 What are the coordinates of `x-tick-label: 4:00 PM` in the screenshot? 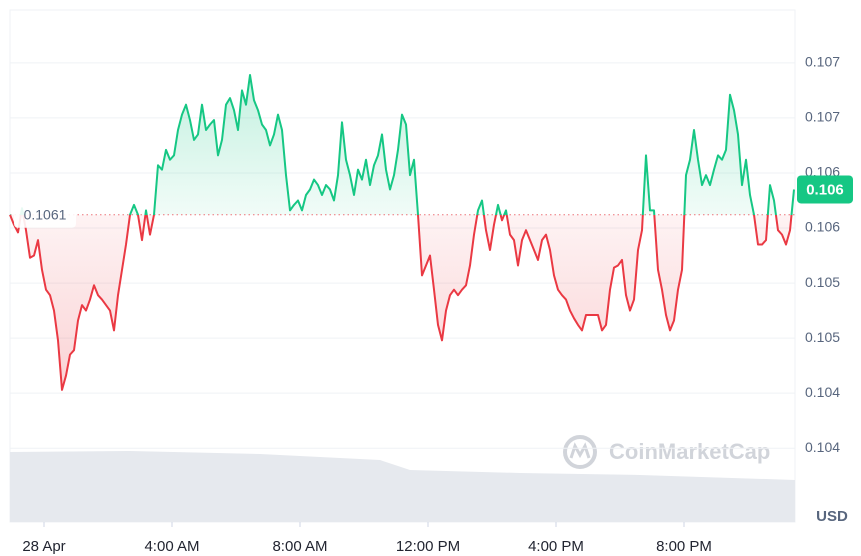 It's located at (556, 546).